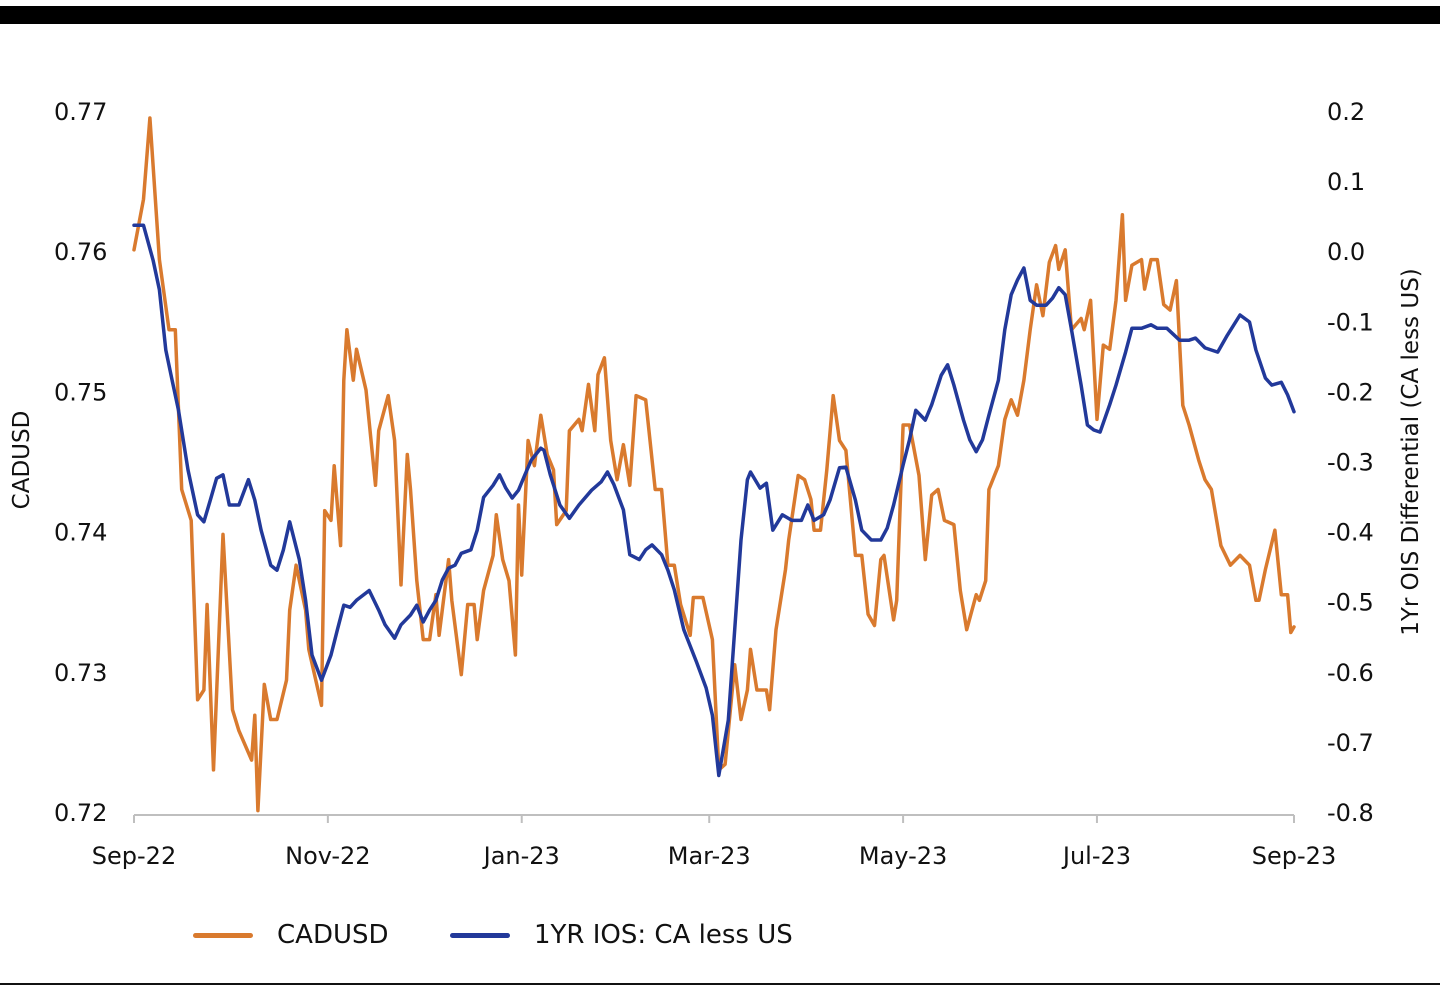 The height and width of the screenshot is (988, 1440). What do you see at coordinates (1346, 112) in the screenshot?
I see `y2-tick-label: 0.2` at bounding box center [1346, 112].